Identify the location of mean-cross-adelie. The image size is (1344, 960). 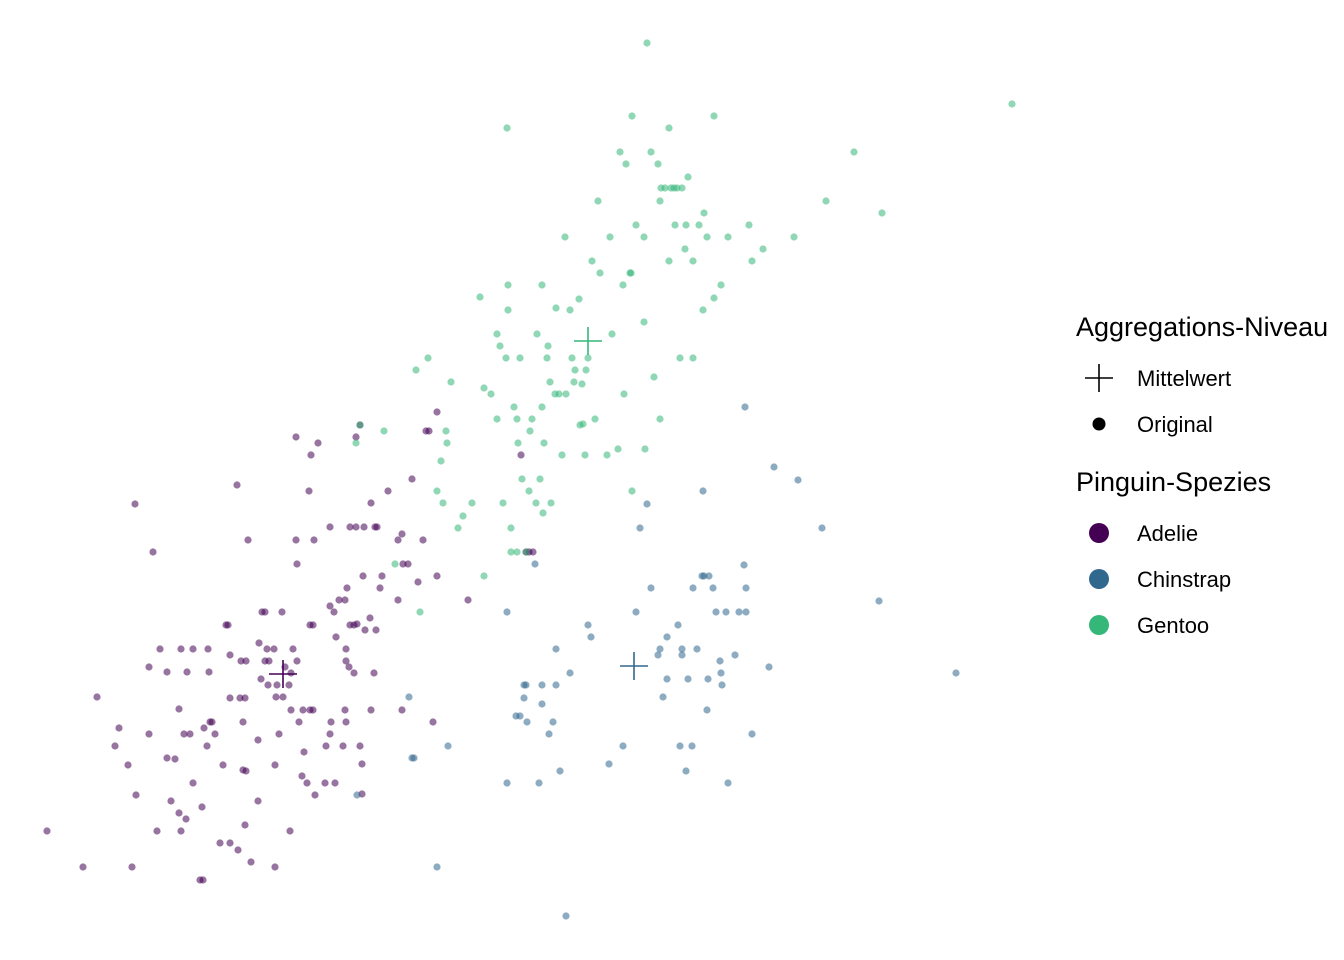
(283, 674).